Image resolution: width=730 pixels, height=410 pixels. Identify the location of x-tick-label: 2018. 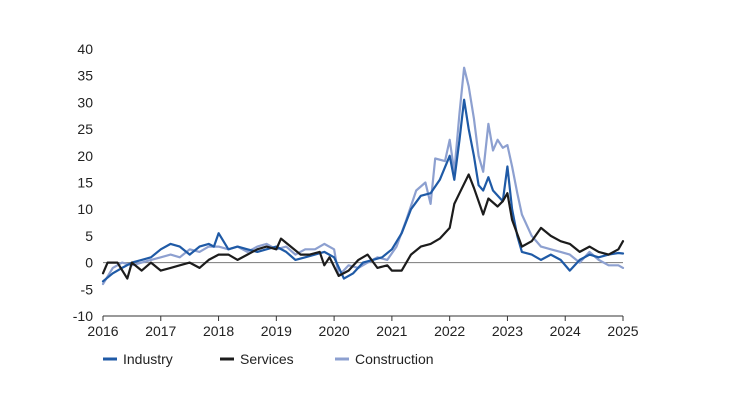
(218, 331).